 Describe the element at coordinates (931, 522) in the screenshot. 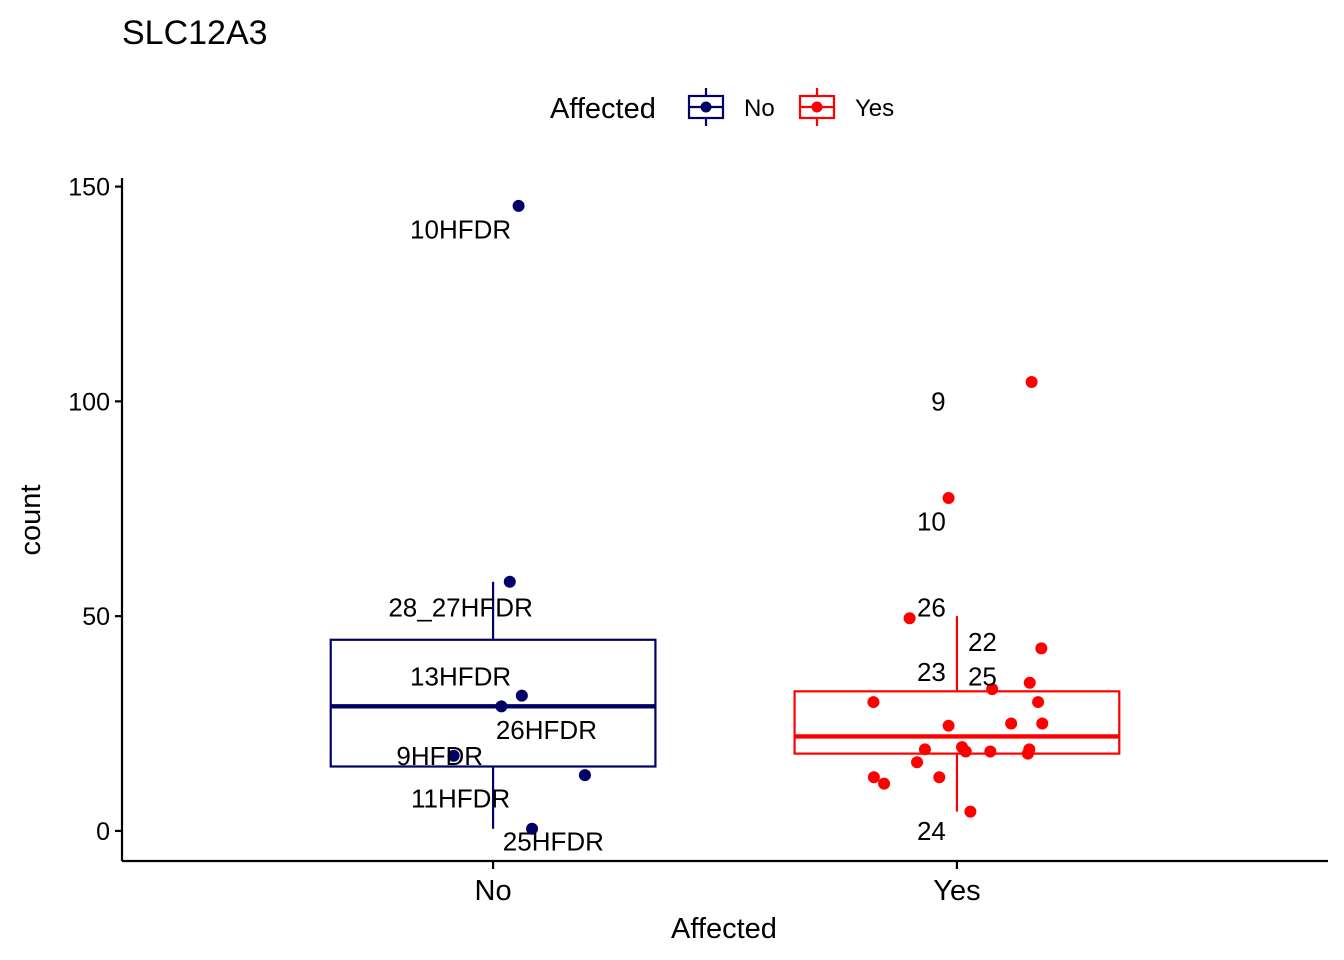

I see `point-label: 10` at that location.